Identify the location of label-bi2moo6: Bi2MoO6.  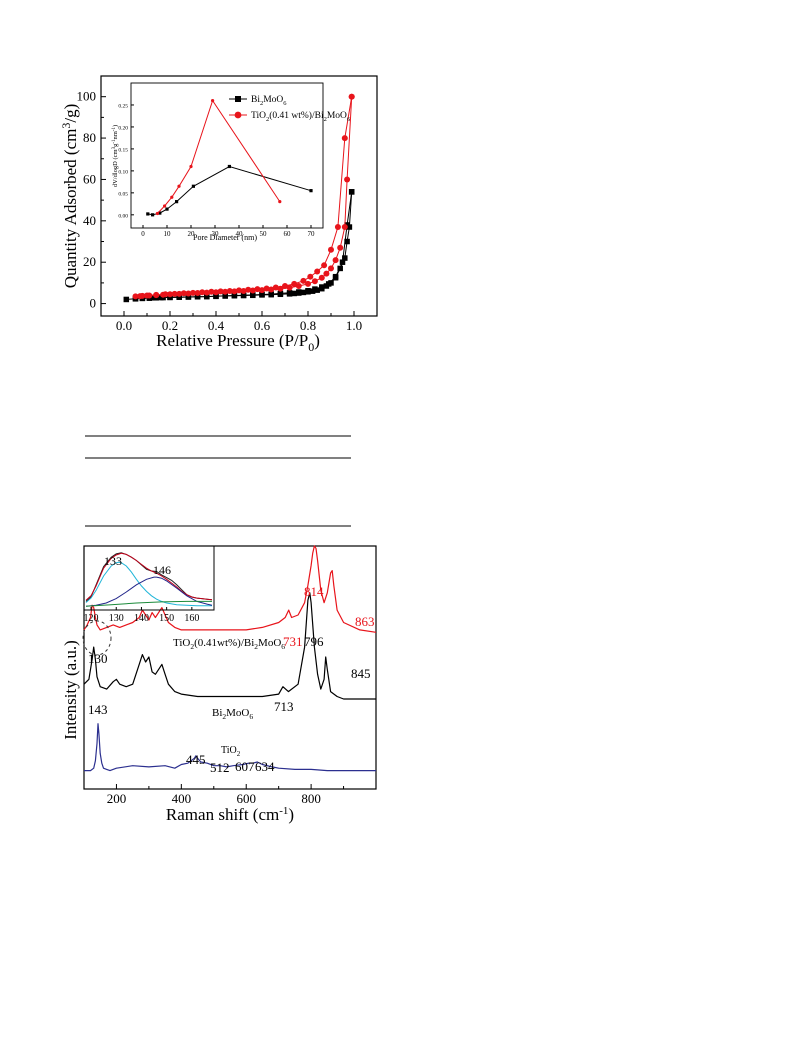
(232, 714).